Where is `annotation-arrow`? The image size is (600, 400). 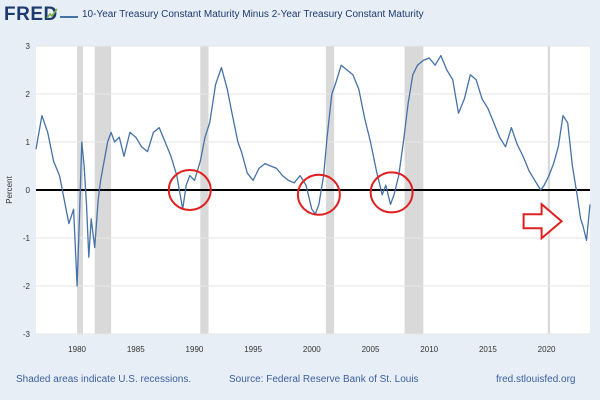 annotation-arrow is located at coordinates (543, 221).